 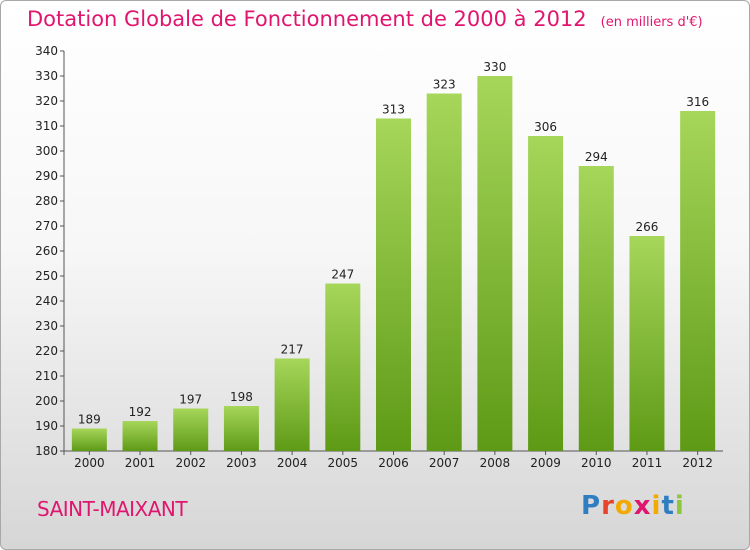 I want to click on y-tick: 190, so click(x=49, y=426).